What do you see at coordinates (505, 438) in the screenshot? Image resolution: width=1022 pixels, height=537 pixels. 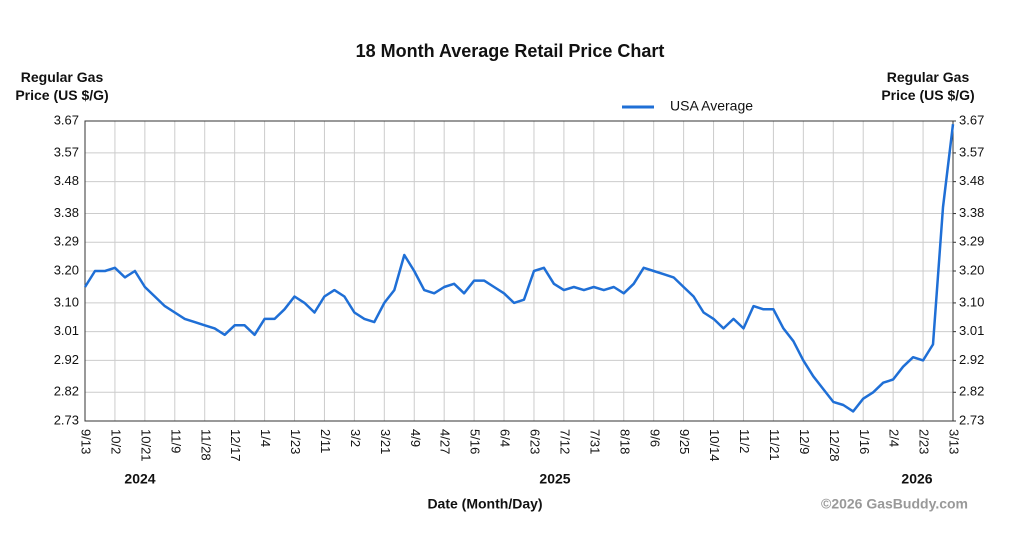 I see `x-tick-label: 6/4` at bounding box center [505, 438].